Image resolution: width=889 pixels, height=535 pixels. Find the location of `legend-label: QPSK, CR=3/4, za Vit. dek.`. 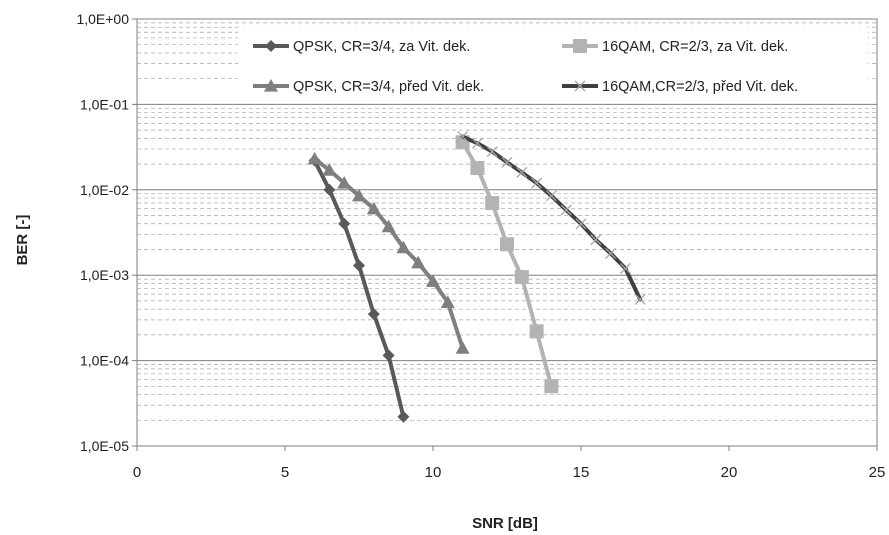

legend-label: QPSK, CR=3/4, za Vit. dek. is located at coordinates (381, 47).